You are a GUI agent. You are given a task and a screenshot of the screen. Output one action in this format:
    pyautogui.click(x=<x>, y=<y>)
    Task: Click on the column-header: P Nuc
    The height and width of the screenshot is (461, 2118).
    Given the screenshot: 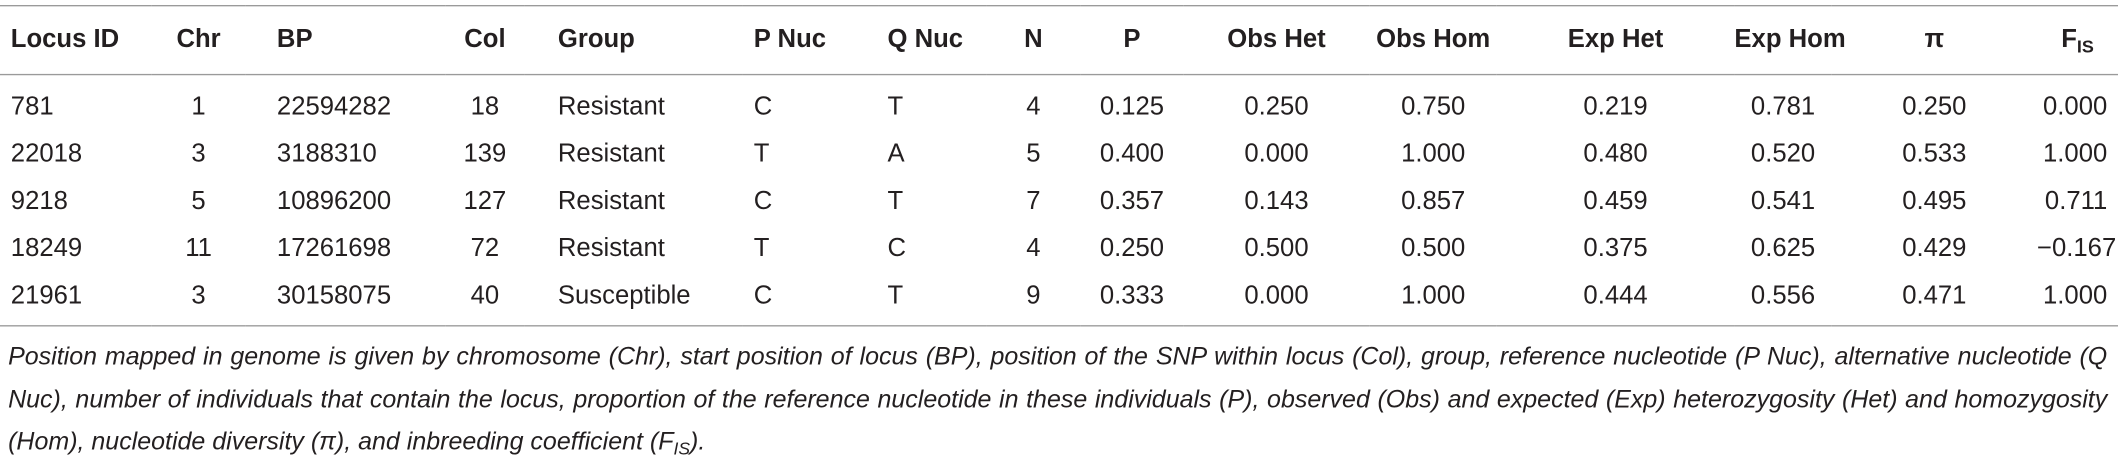 What is the action you would take?
    pyautogui.click(x=810, y=40)
    